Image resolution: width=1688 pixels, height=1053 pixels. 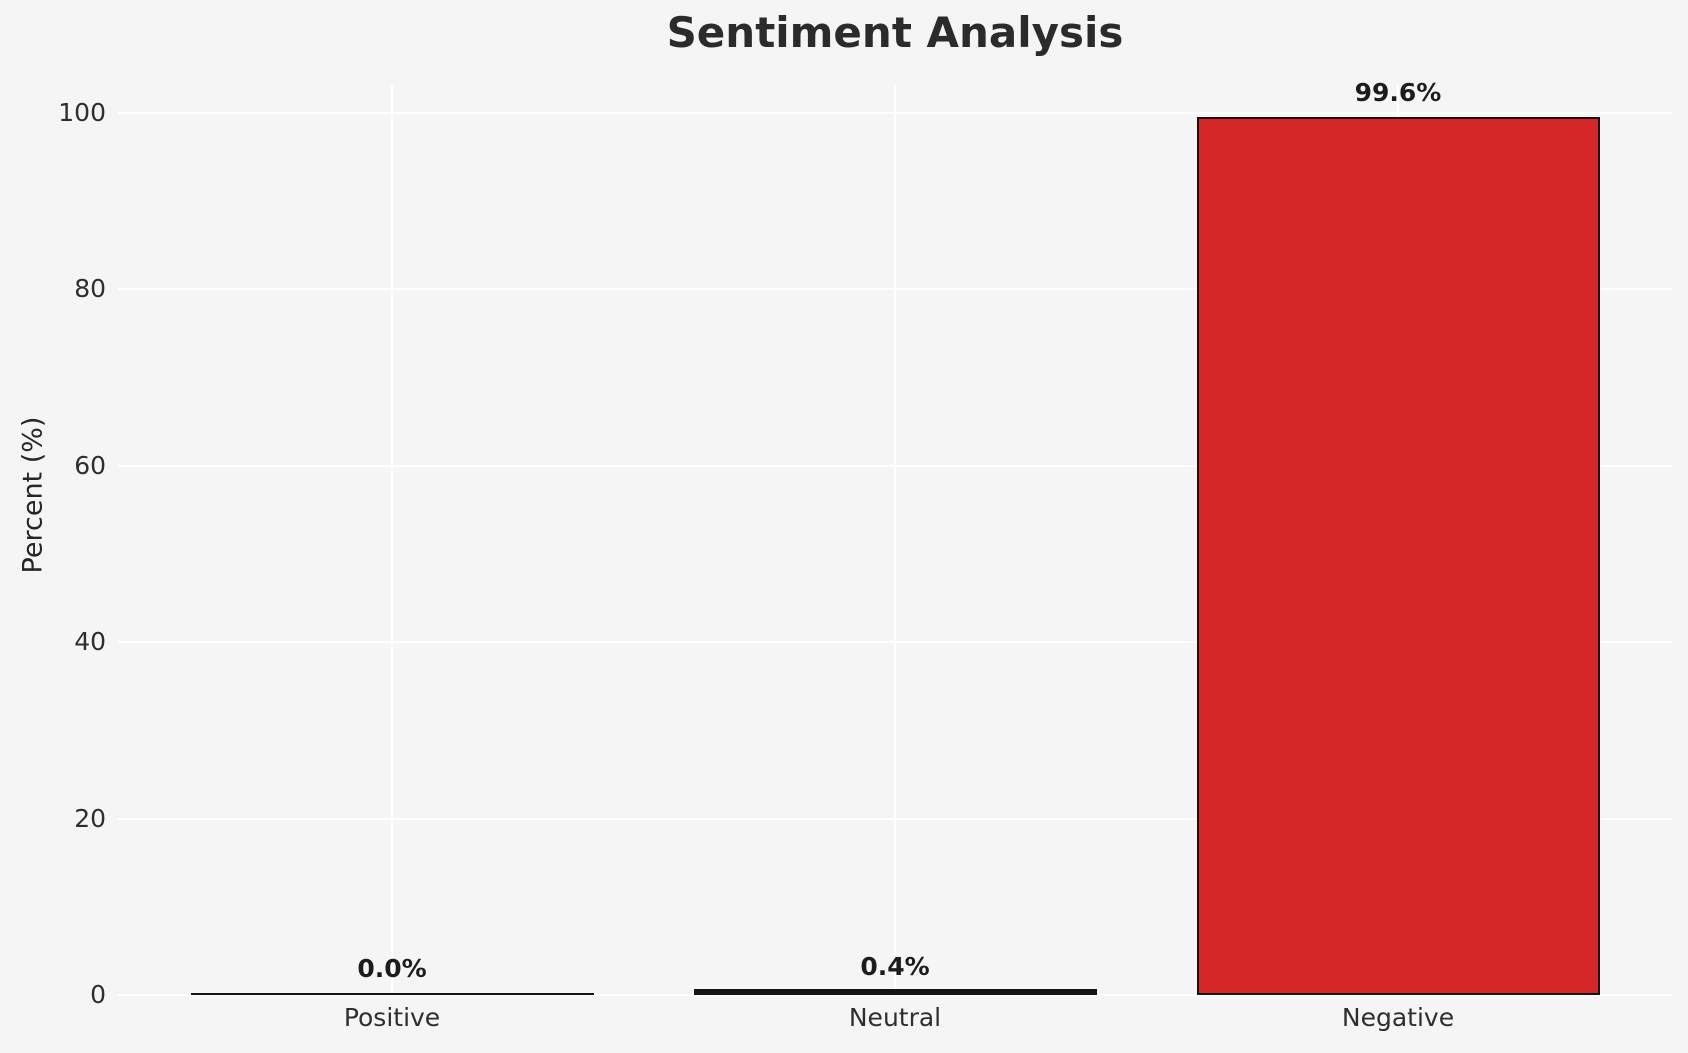 I want to click on y-axis-label: Percent (%), so click(x=33, y=495).